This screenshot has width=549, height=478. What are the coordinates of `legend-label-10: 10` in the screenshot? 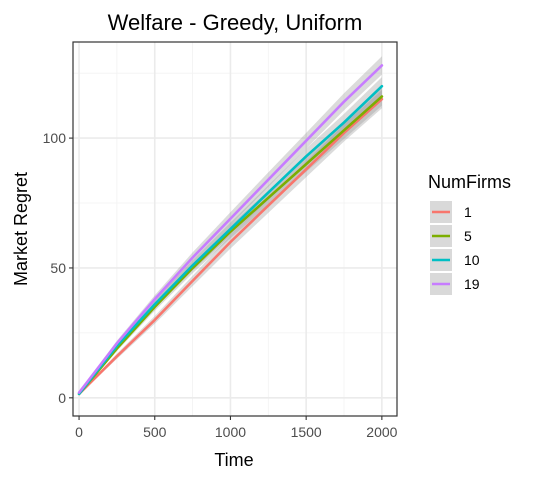 It's located at (472, 260).